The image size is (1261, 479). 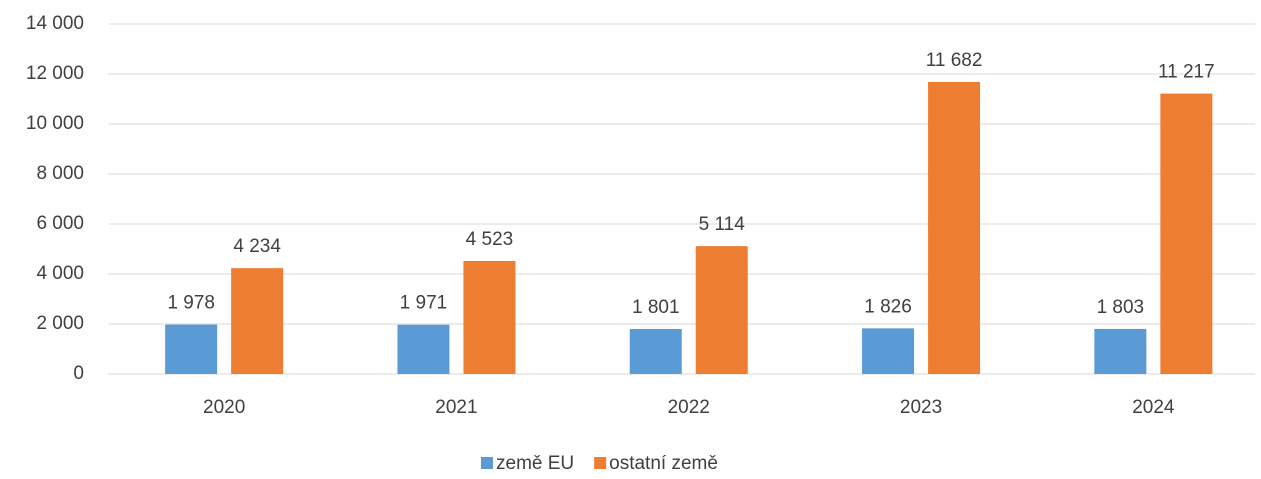 What do you see at coordinates (191, 303) in the screenshot?
I see `value-label: 1 978` at bounding box center [191, 303].